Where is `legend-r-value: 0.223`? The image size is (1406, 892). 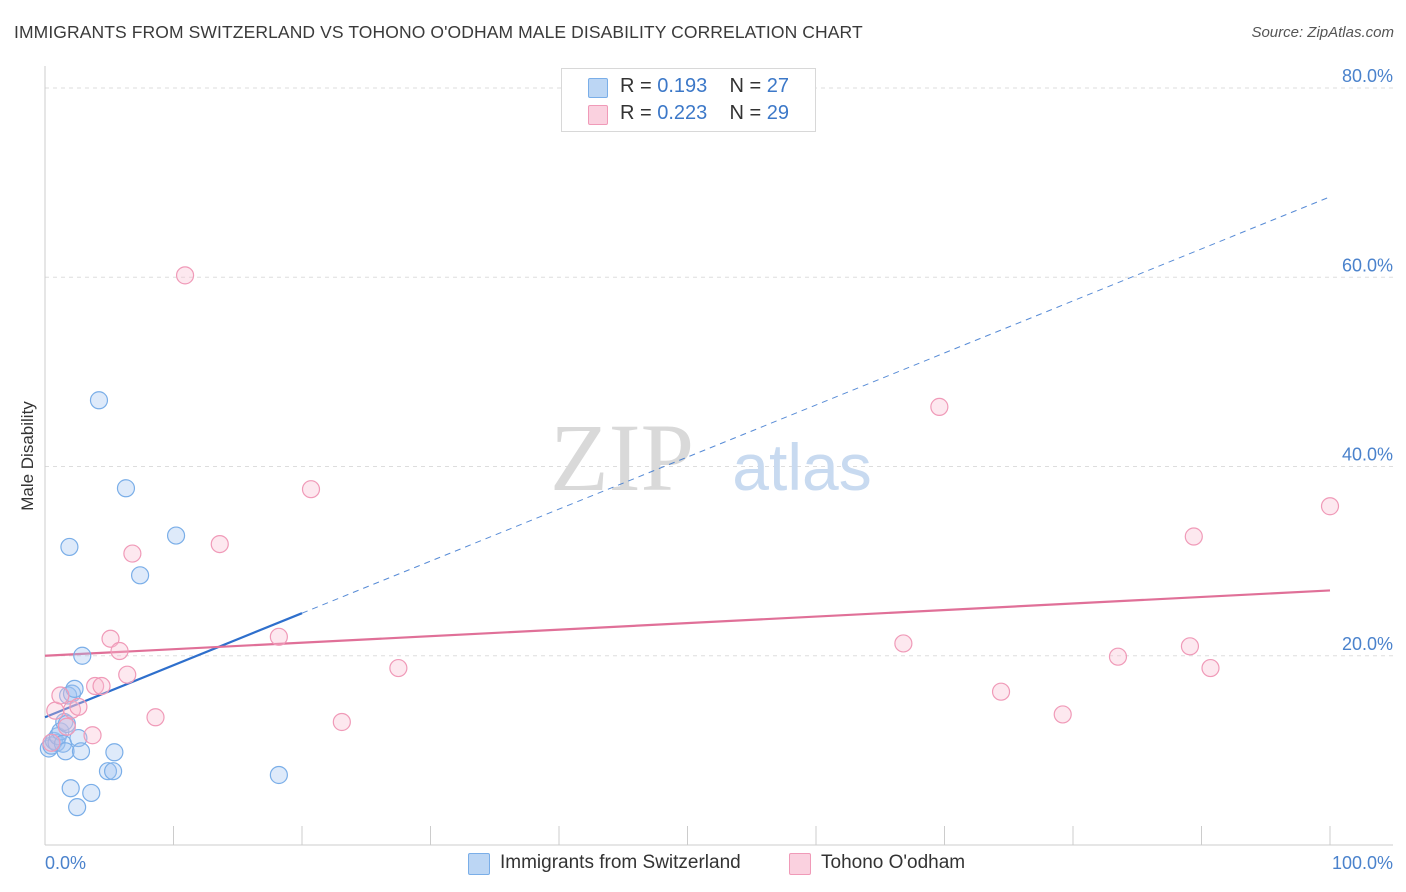
legend-r-value: 0.223 is located at coordinates (682, 113).